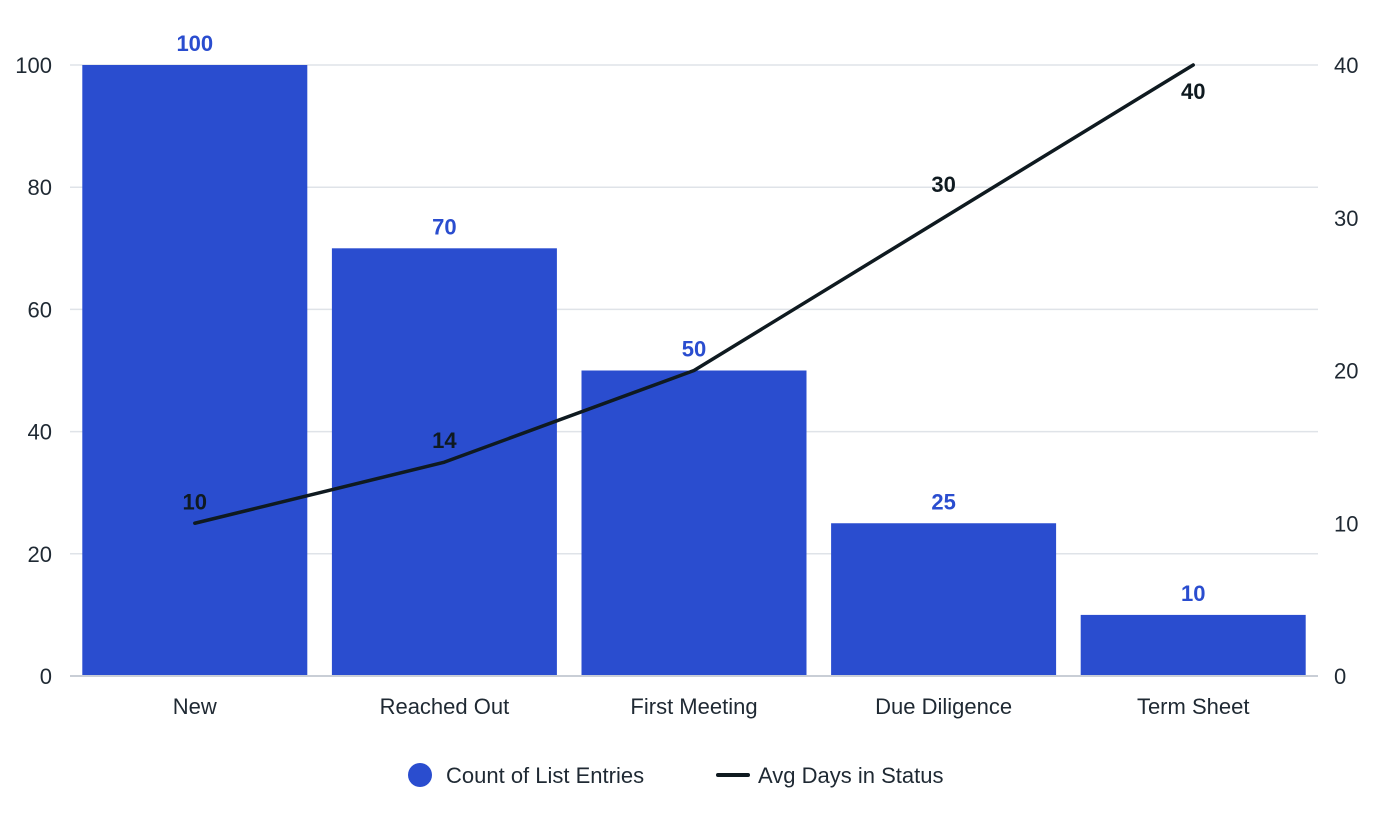 Image resolution: width=1382 pixels, height=826 pixels. Describe the element at coordinates (46, 676) in the screenshot. I see `y-left-tick-label: 0` at that location.